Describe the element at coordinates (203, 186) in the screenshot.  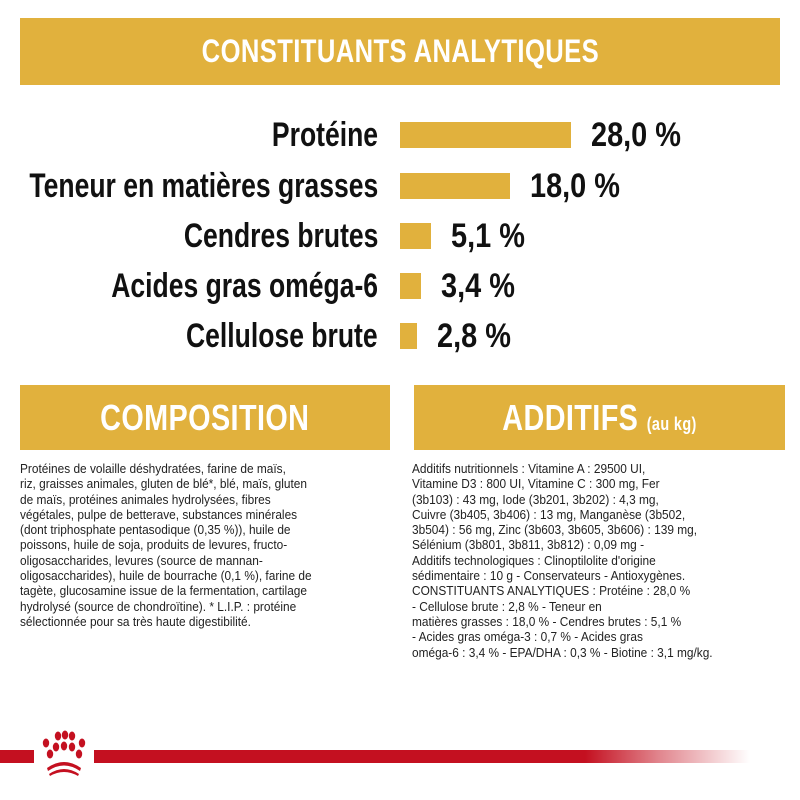
I see `nutrient-label: Teneur en matières grasses` at that location.